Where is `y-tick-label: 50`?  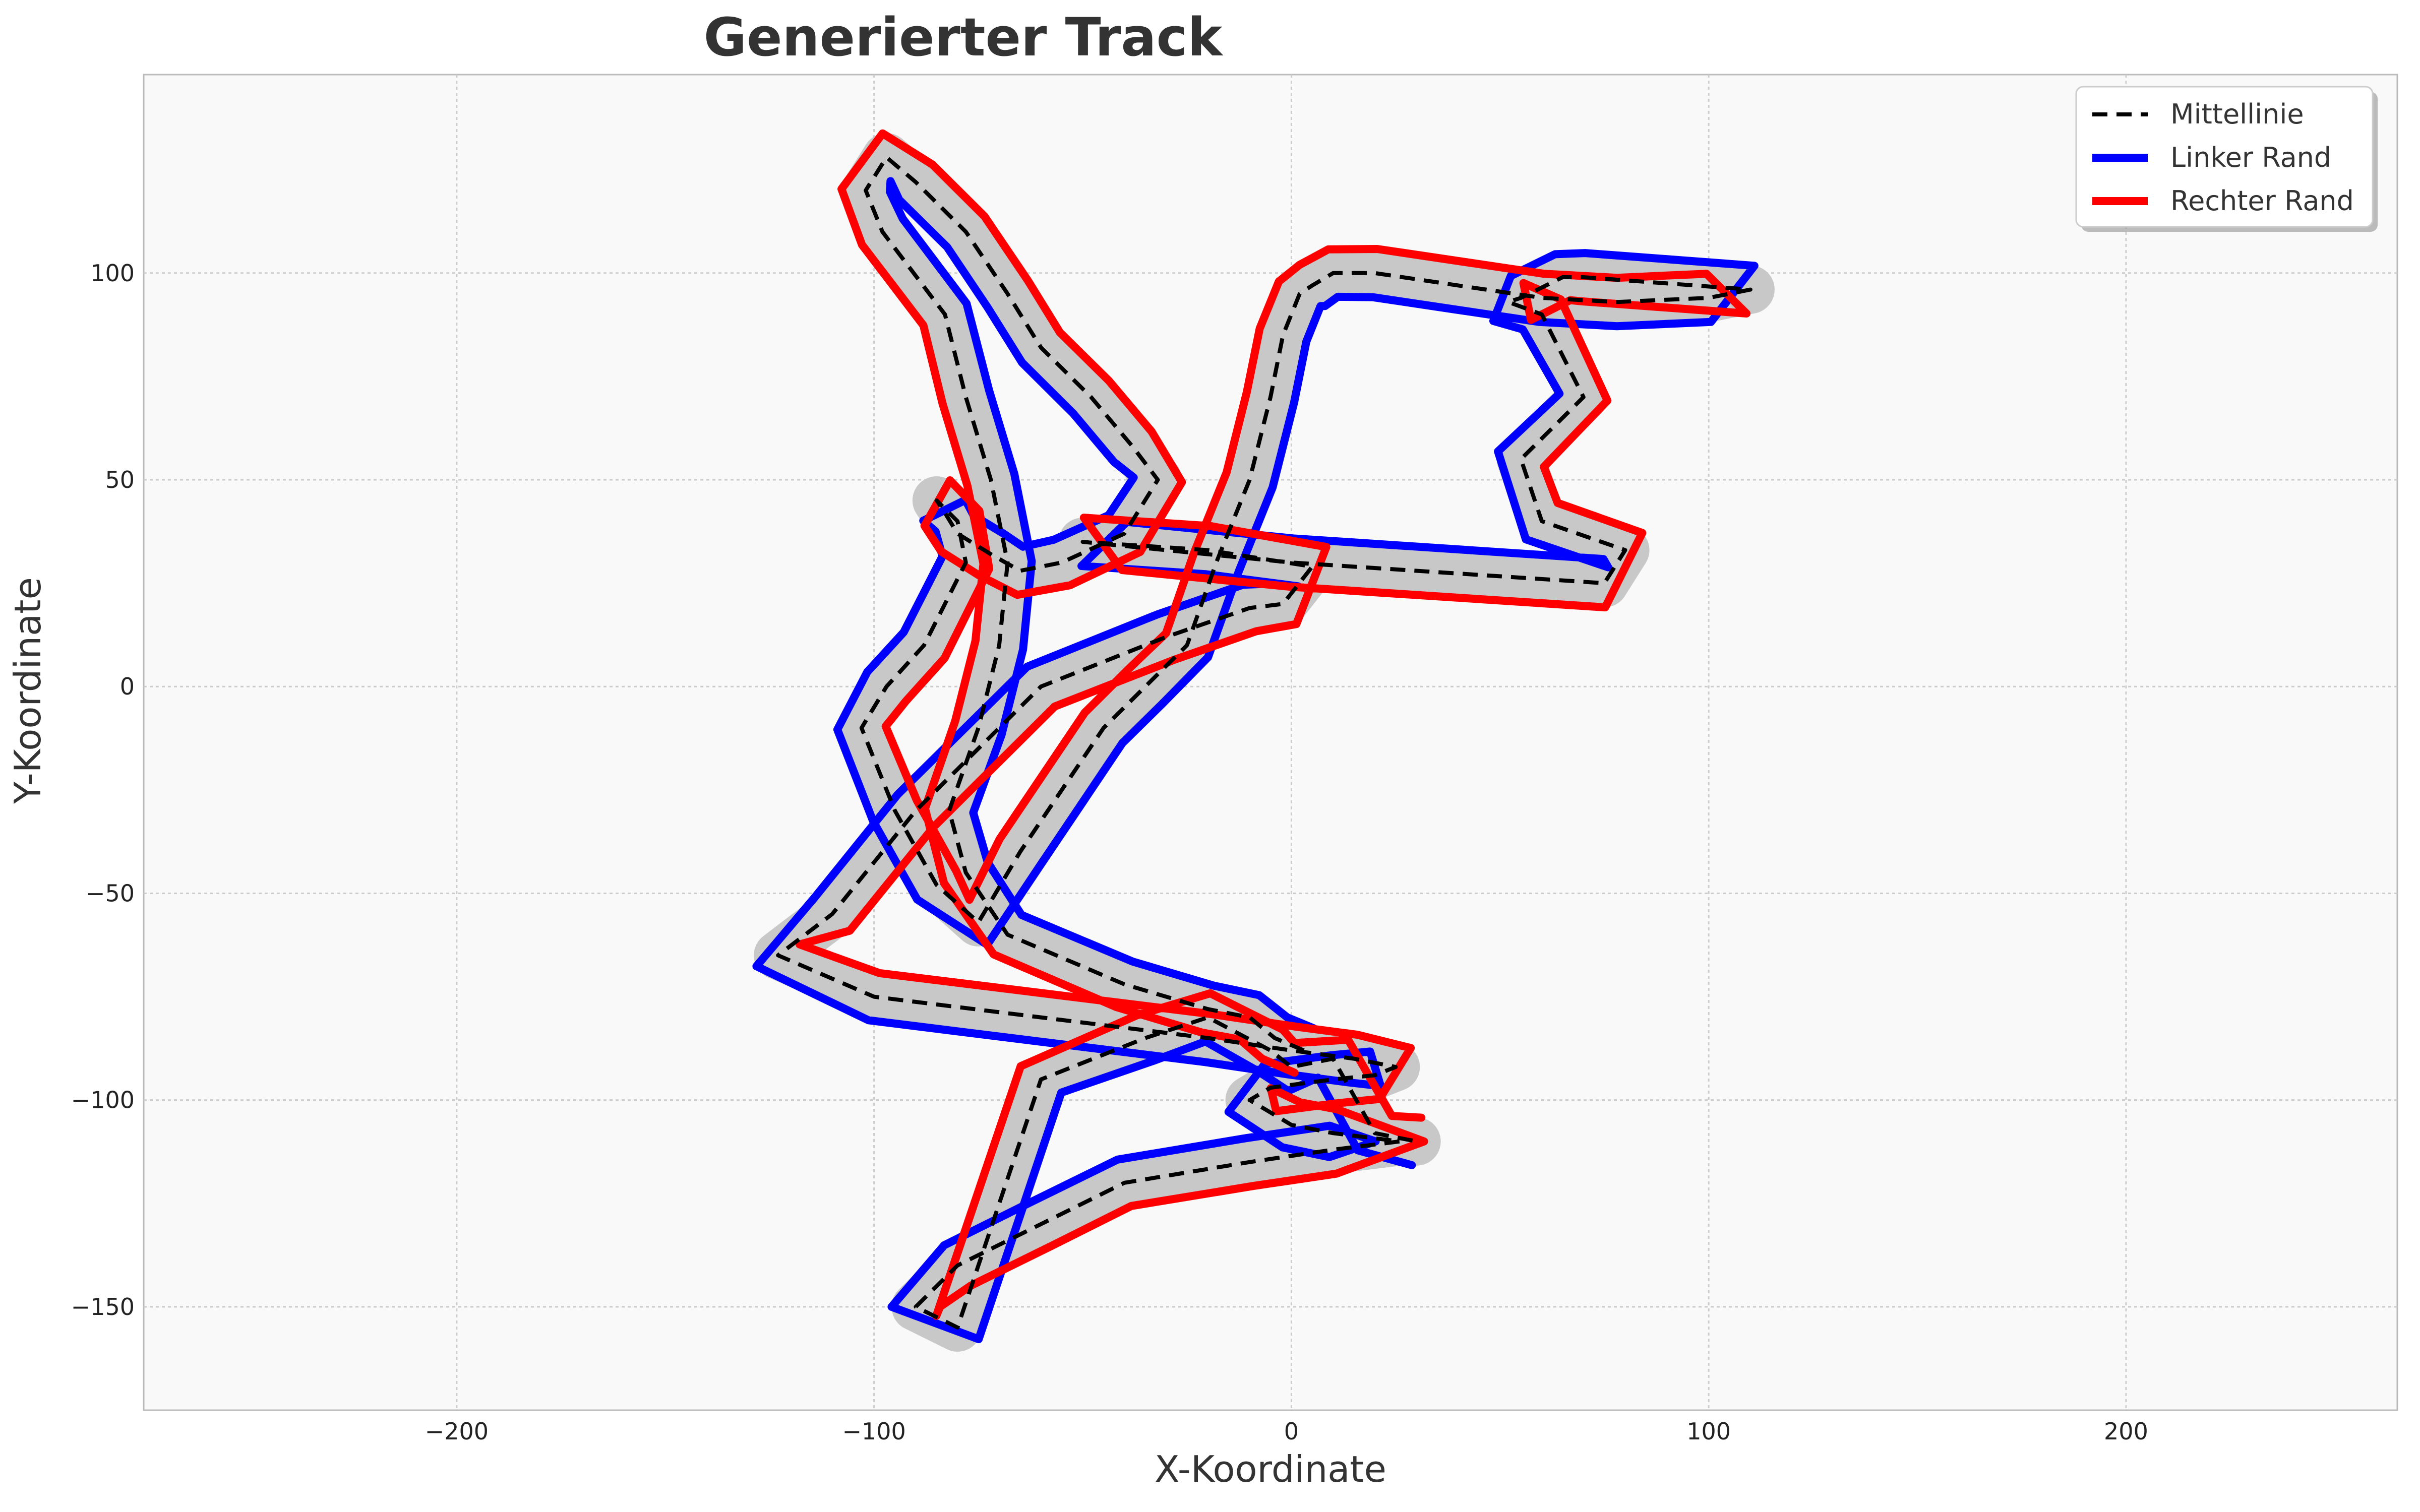 y-tick-label: 50 is located at coordinates (120, 479).